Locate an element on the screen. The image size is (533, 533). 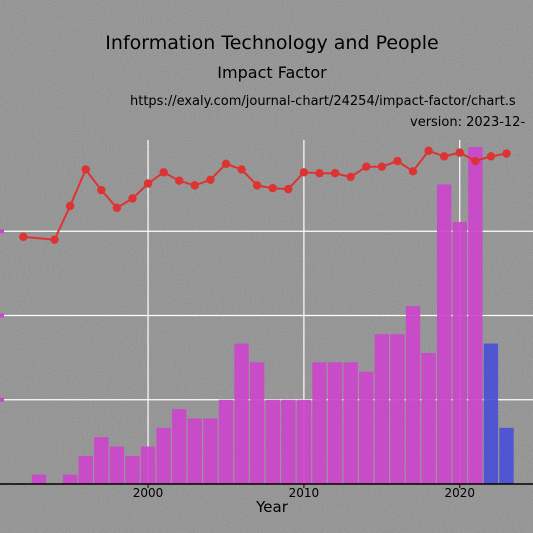
chart-subtitle: Impact Factor is located at coordinates (272, 72).